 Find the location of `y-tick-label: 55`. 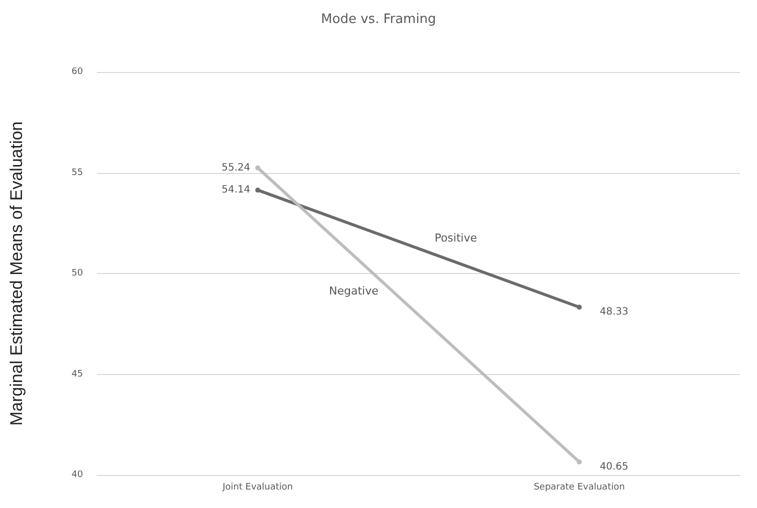

y-tick-label: 55 is located at coordinates (77, 173).